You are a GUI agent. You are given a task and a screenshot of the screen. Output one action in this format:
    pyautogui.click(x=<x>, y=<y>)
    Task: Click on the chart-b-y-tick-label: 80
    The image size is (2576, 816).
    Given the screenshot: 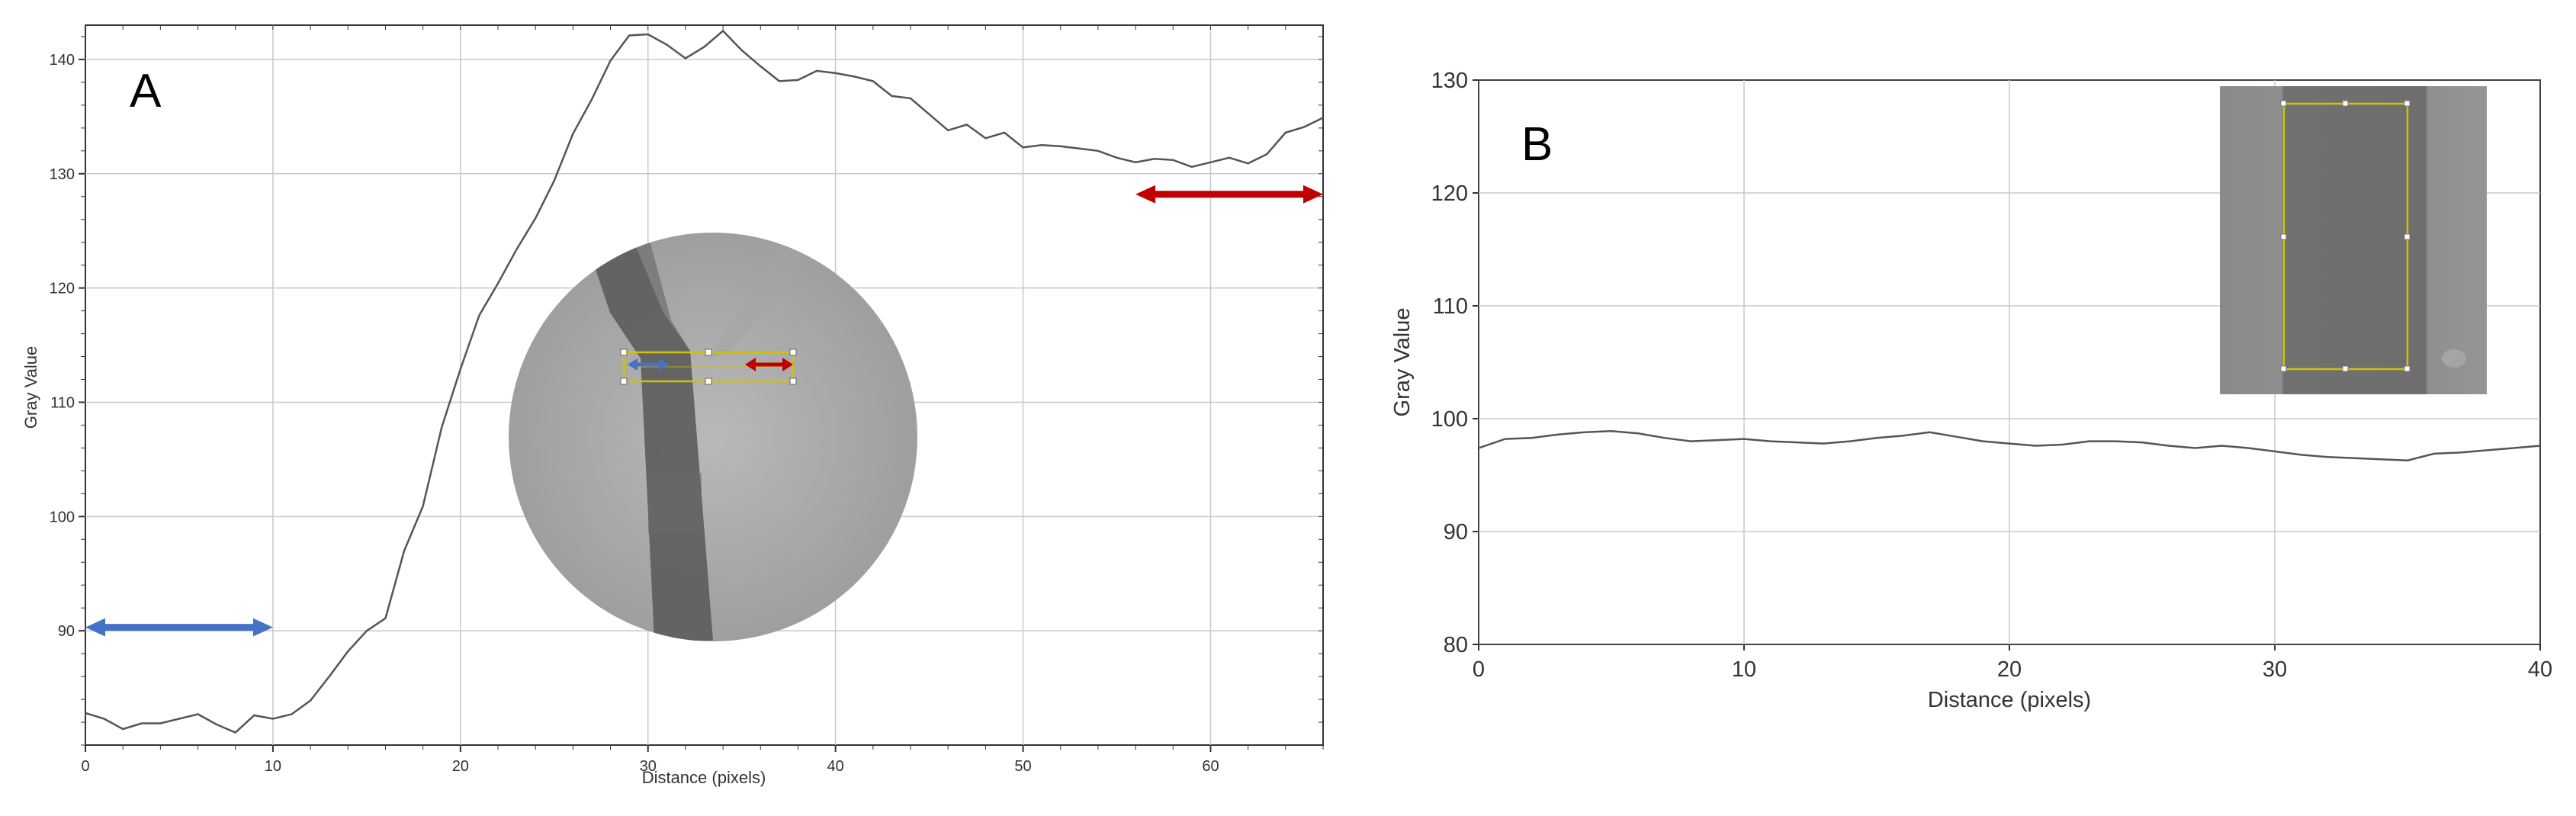 What is the action you would take?
    pyautogui.click(x=1456, y=645)
    